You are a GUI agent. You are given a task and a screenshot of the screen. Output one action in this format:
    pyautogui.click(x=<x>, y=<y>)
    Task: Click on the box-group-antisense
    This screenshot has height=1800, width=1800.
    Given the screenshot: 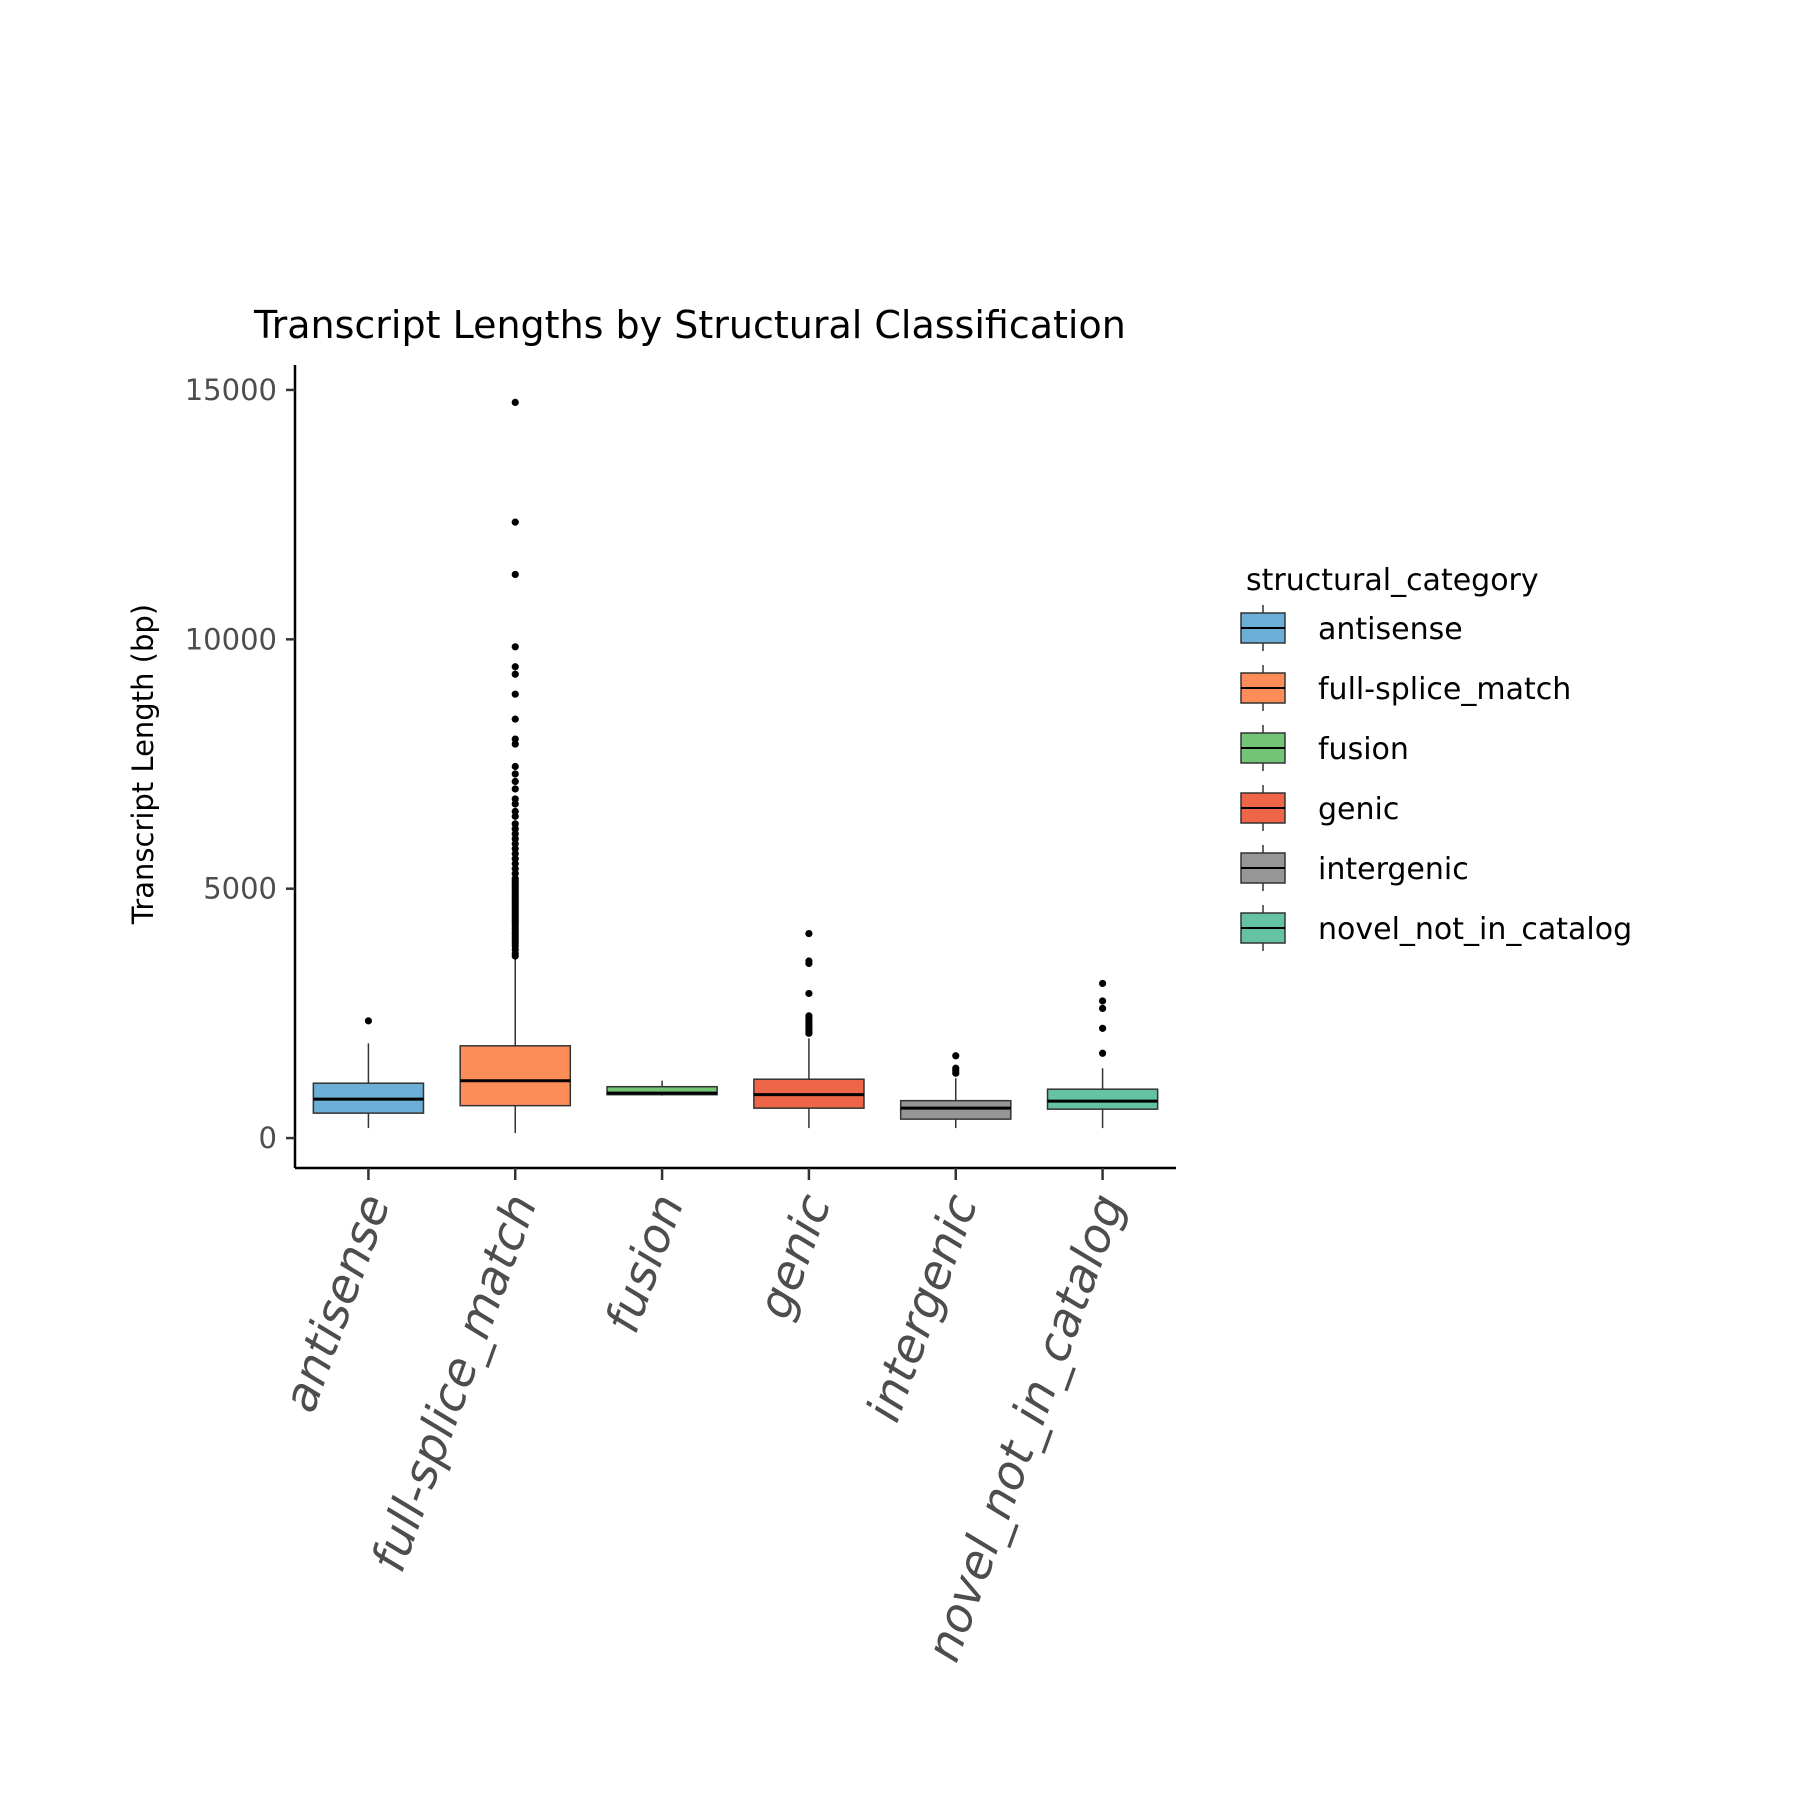 What is the action you would take?
    pyautogui.click(x=368, y=1073)
    